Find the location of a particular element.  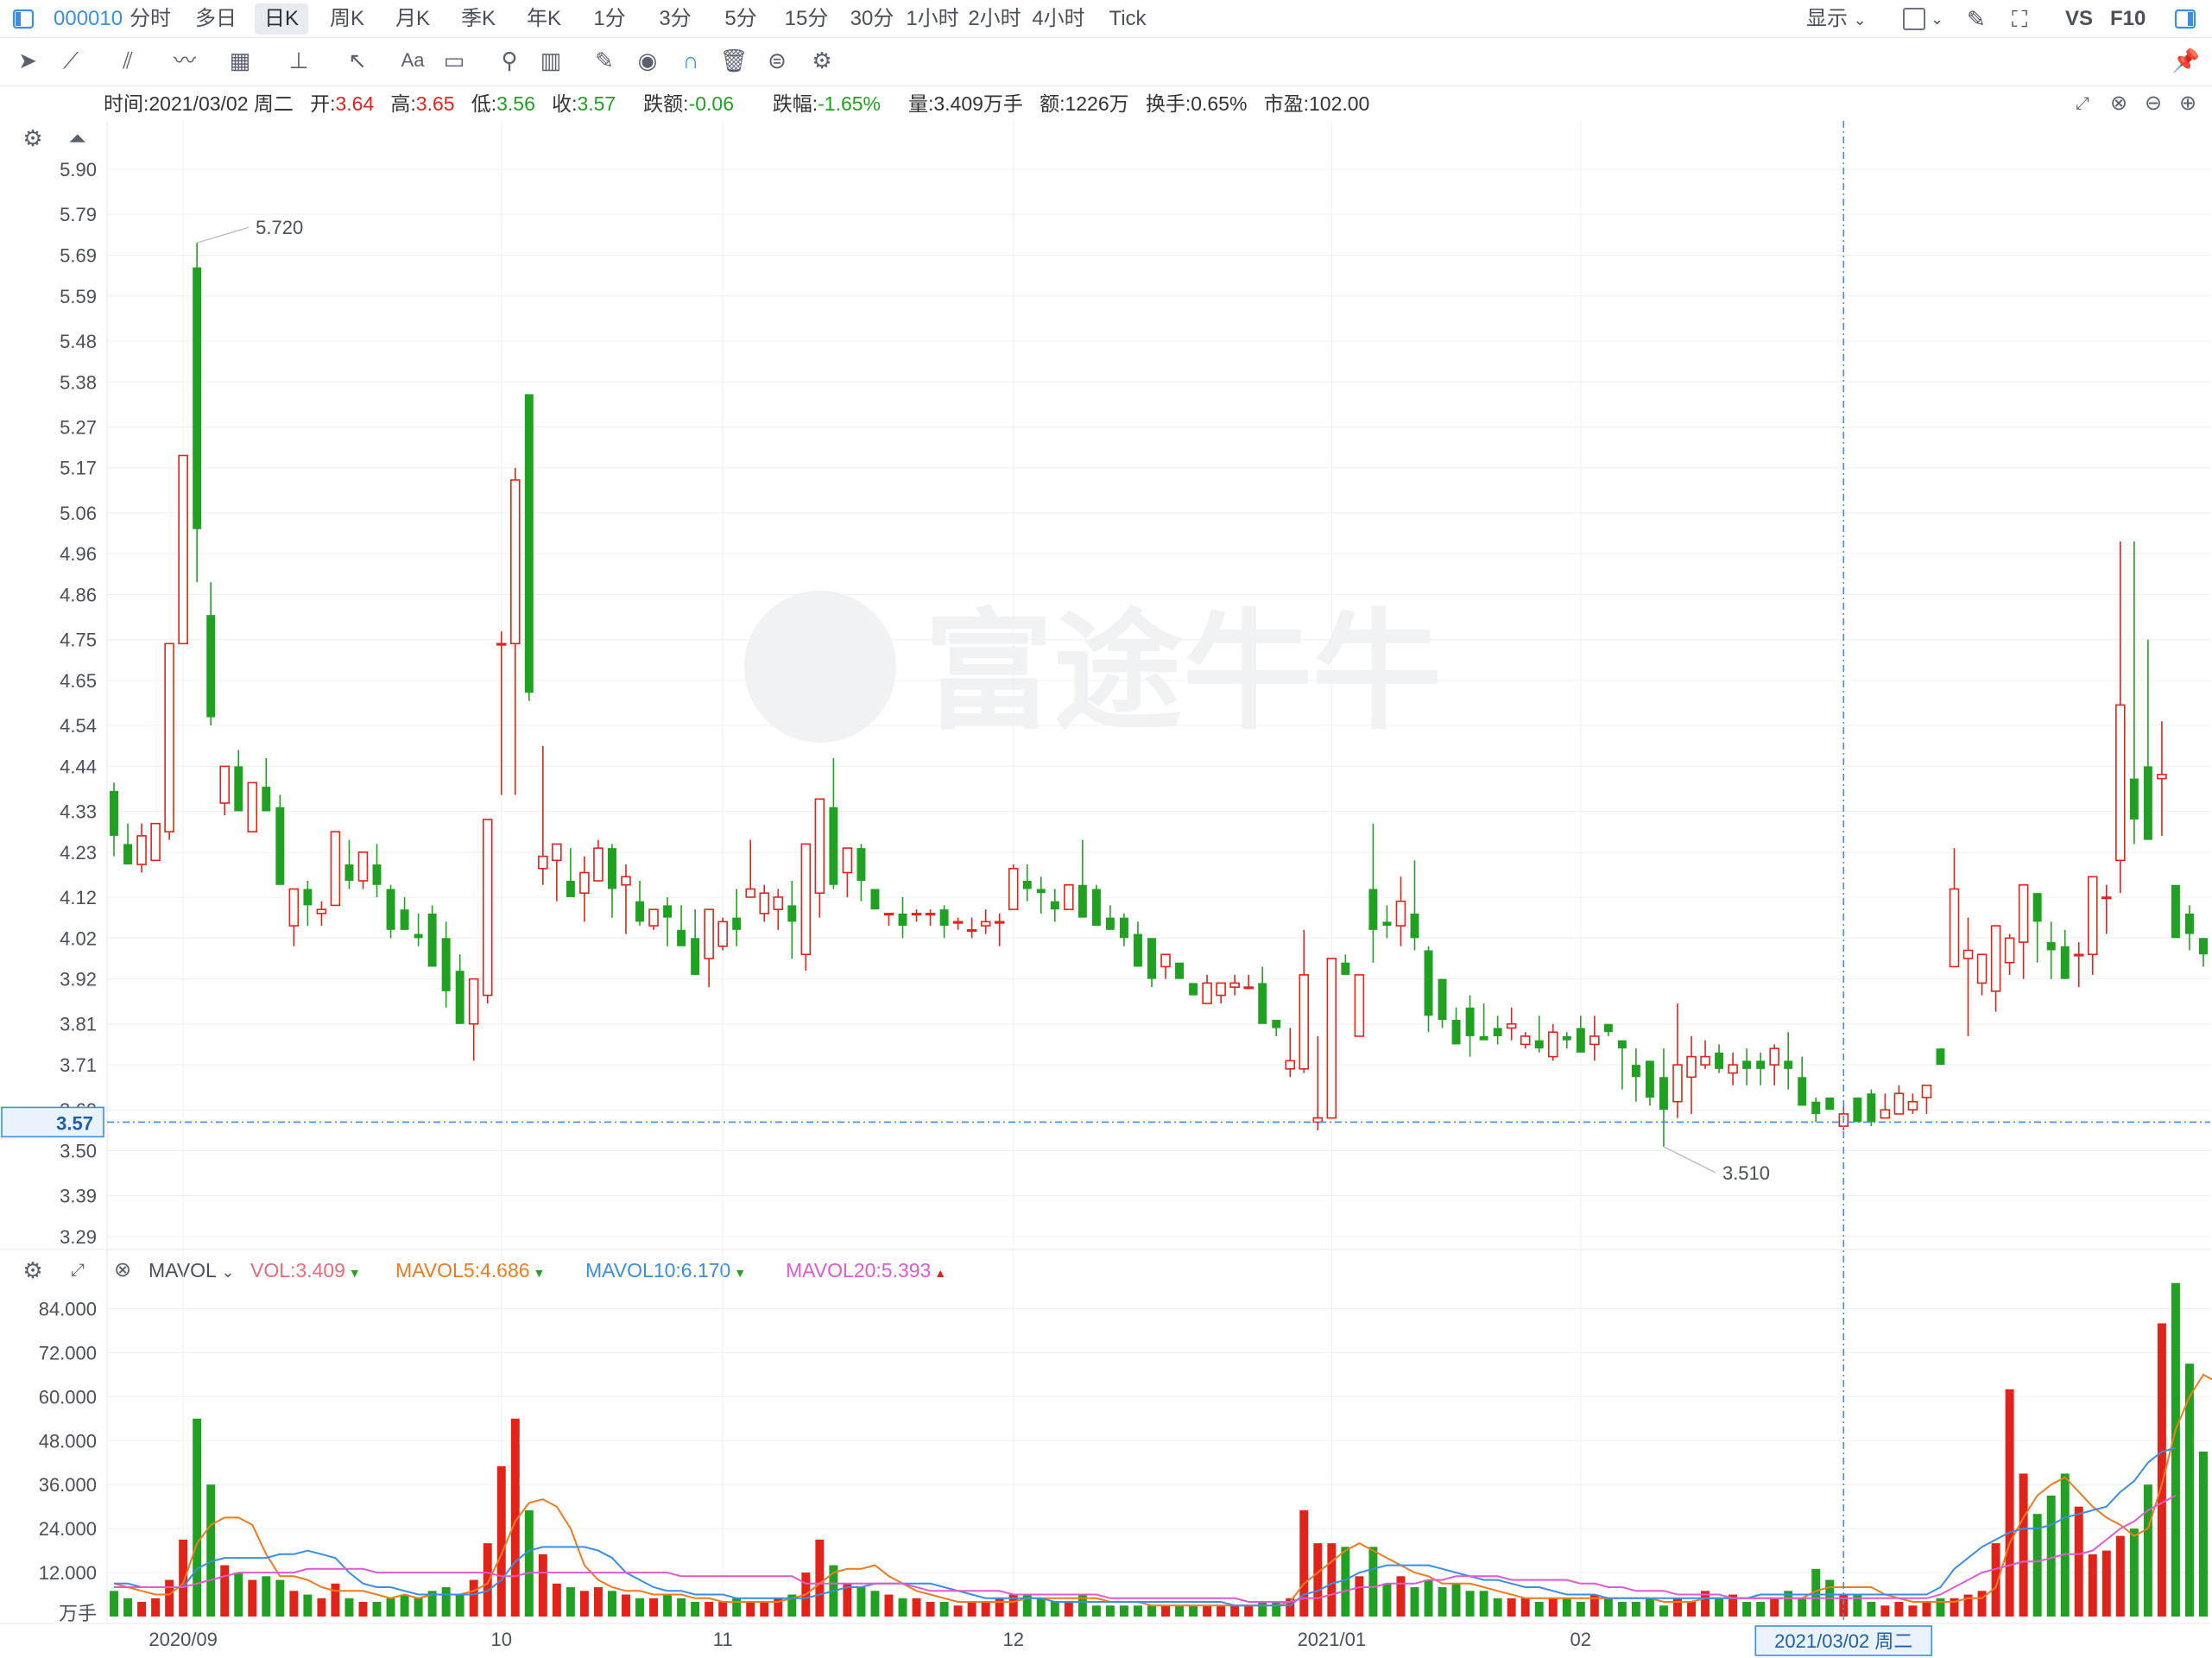

indicator-selector: MAVOL ⌄ is located at coordinates (191, 1271).